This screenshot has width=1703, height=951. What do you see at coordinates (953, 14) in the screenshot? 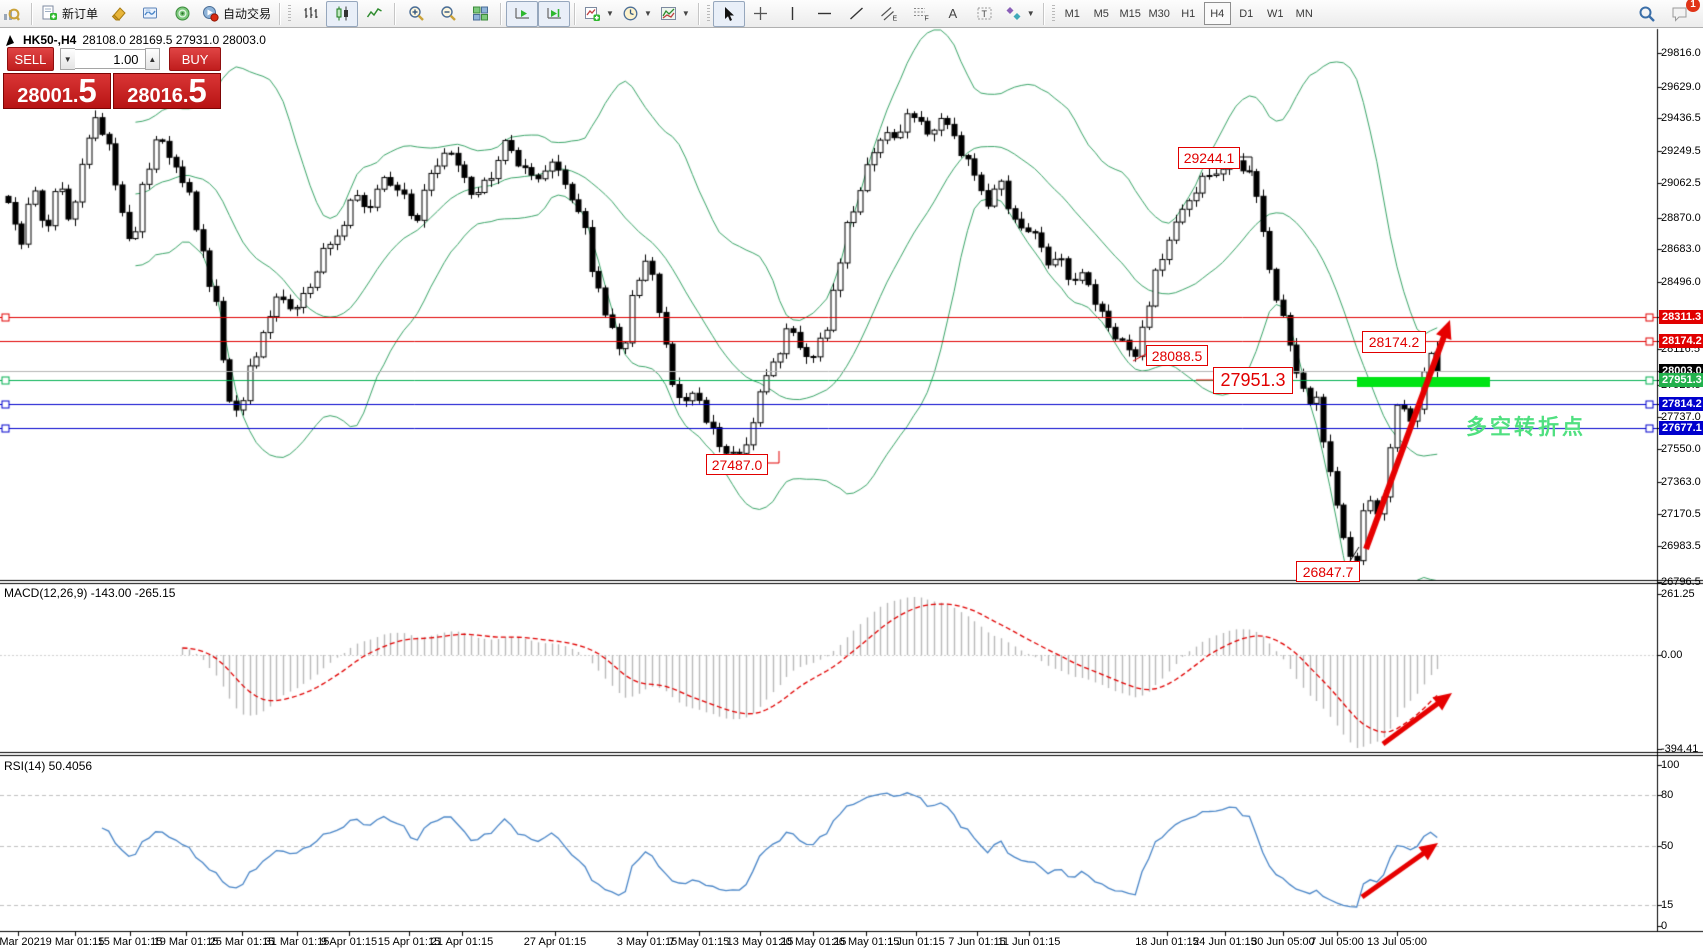
I see `text-tool-button: A` at bounding box center [953, 14].